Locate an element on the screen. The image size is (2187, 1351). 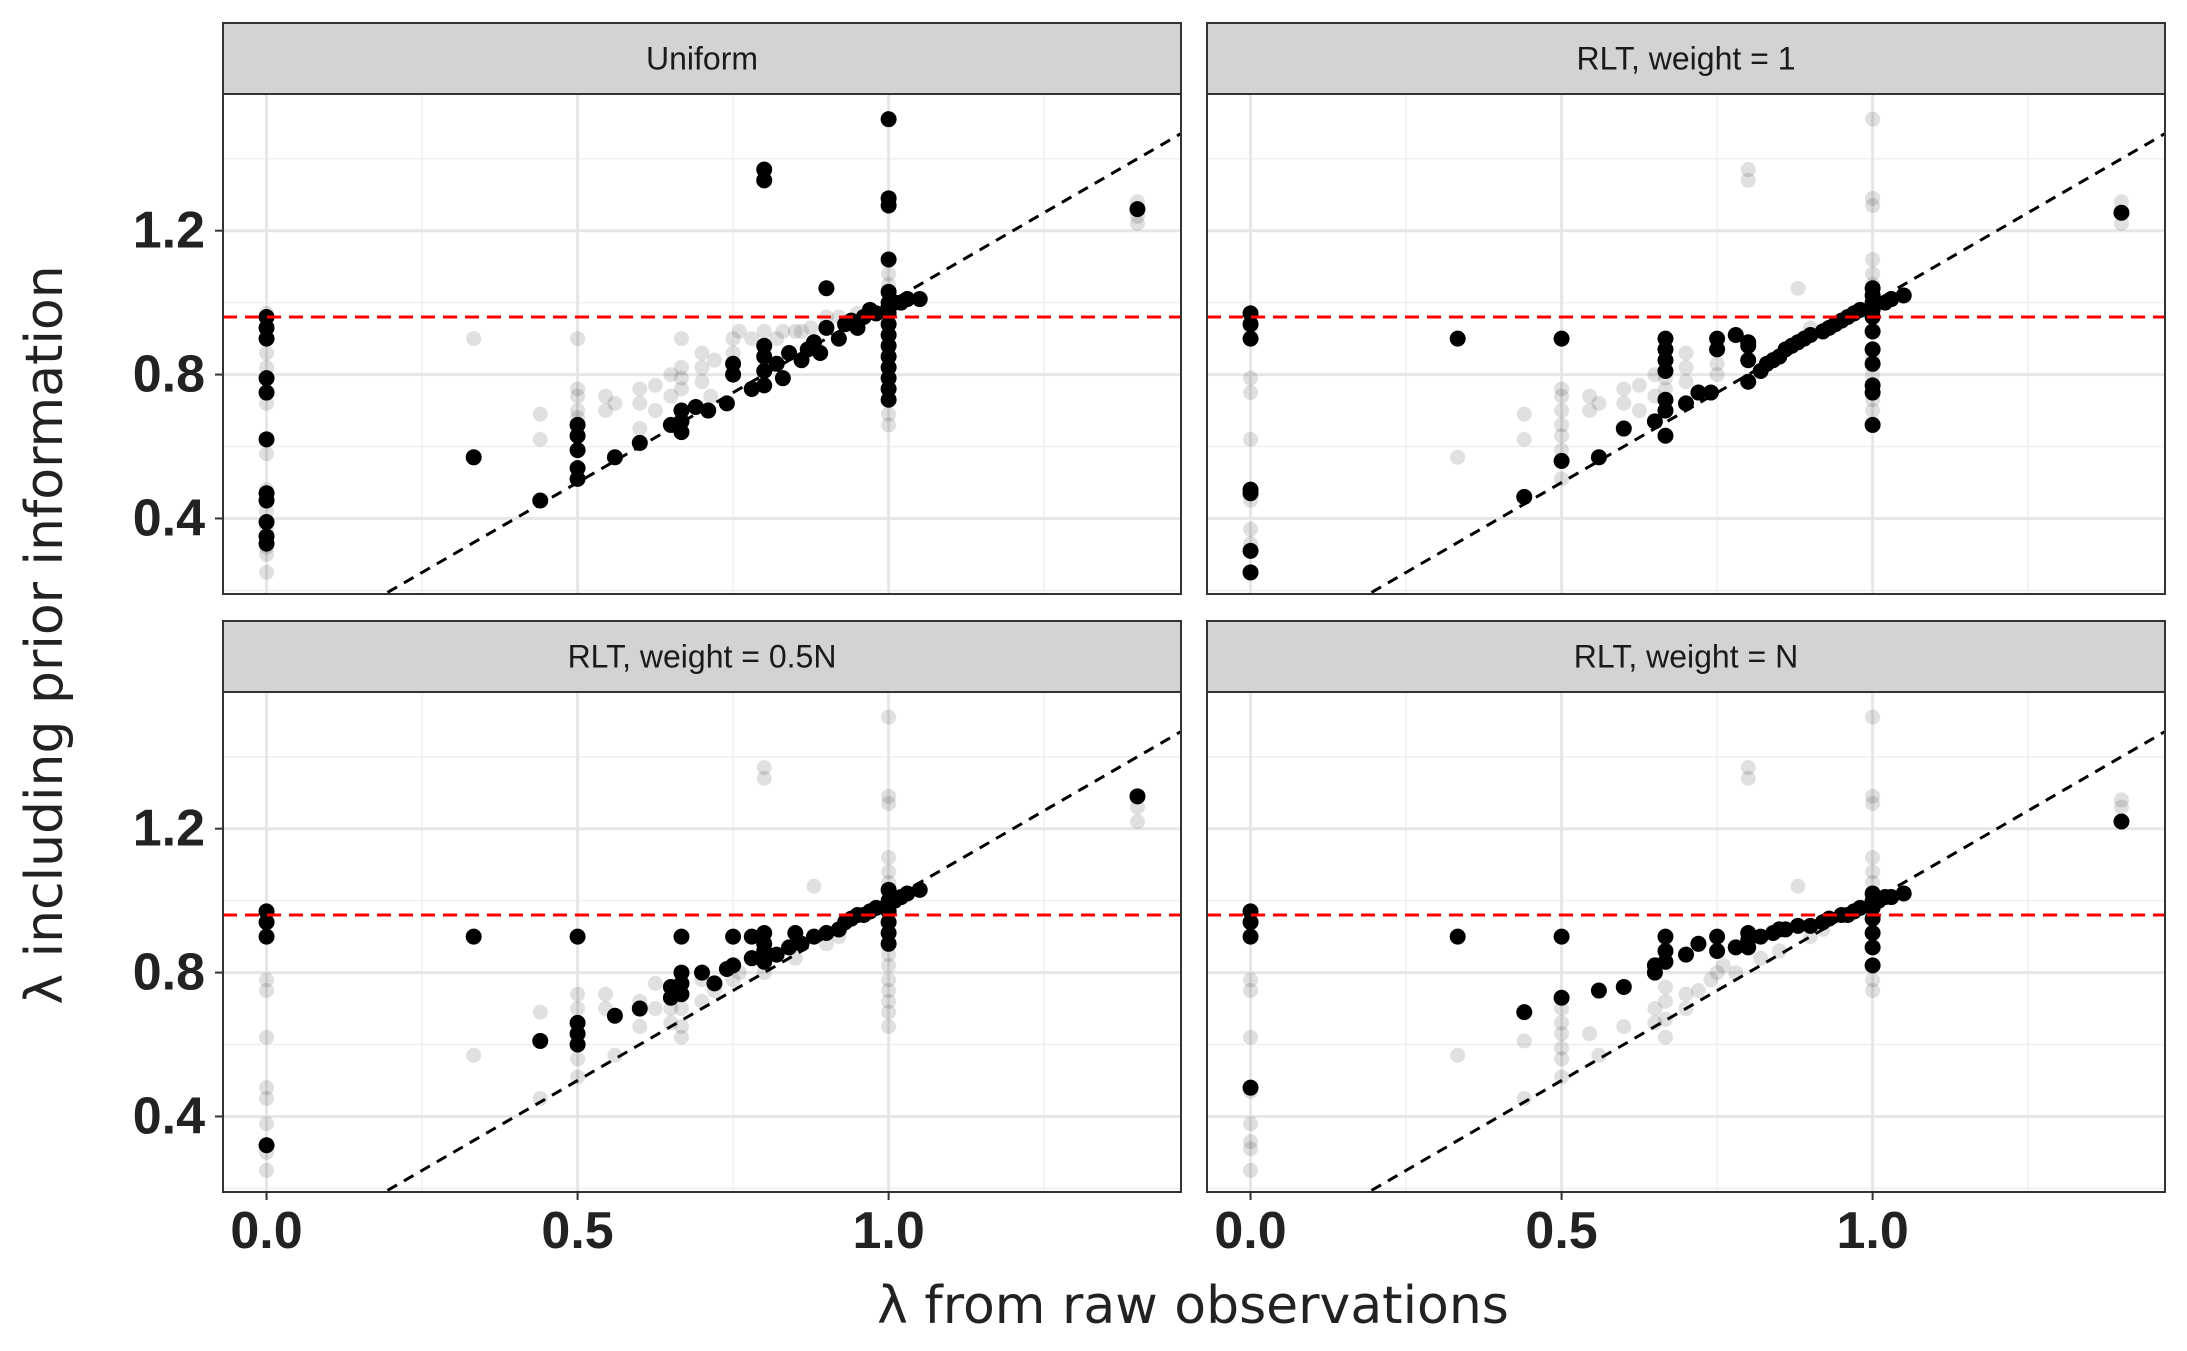
x-tick-label: 0.0 is located at coordinates (266, 1231).